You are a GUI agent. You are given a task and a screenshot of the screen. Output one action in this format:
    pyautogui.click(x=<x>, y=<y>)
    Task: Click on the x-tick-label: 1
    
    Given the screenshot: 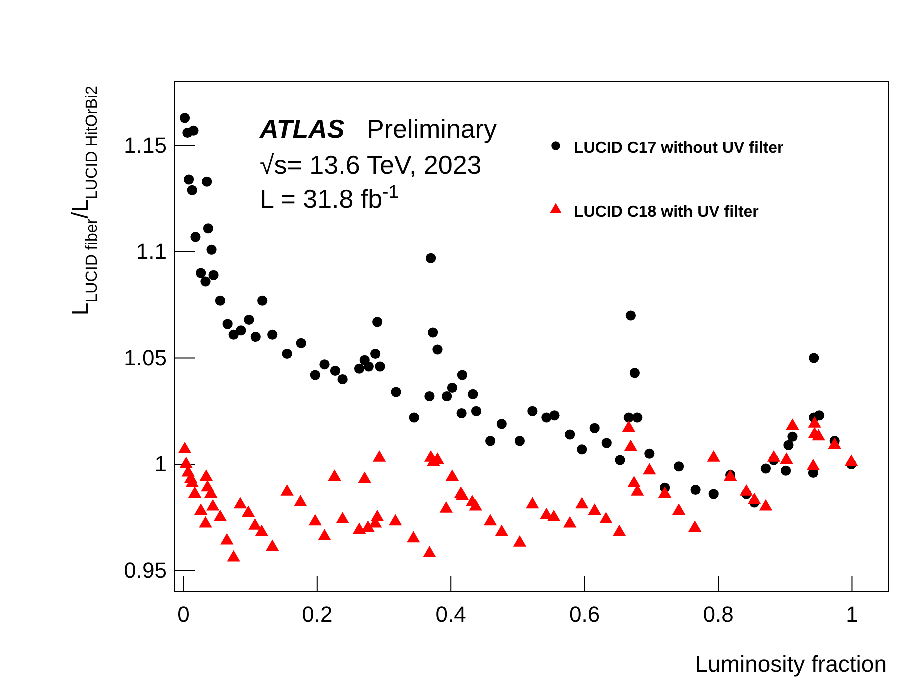 What is the action you would take?
    pyautogui.click(x=852, y=614)
    